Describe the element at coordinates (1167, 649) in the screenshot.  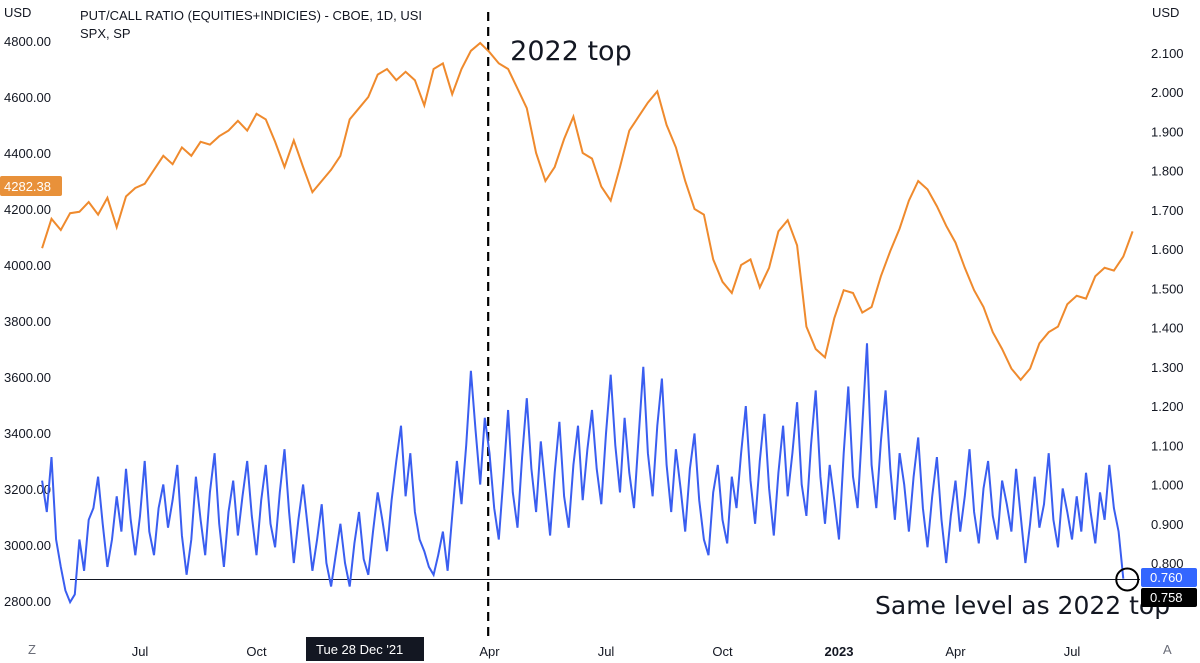
I see `auto-scale-icon: A` at that location.